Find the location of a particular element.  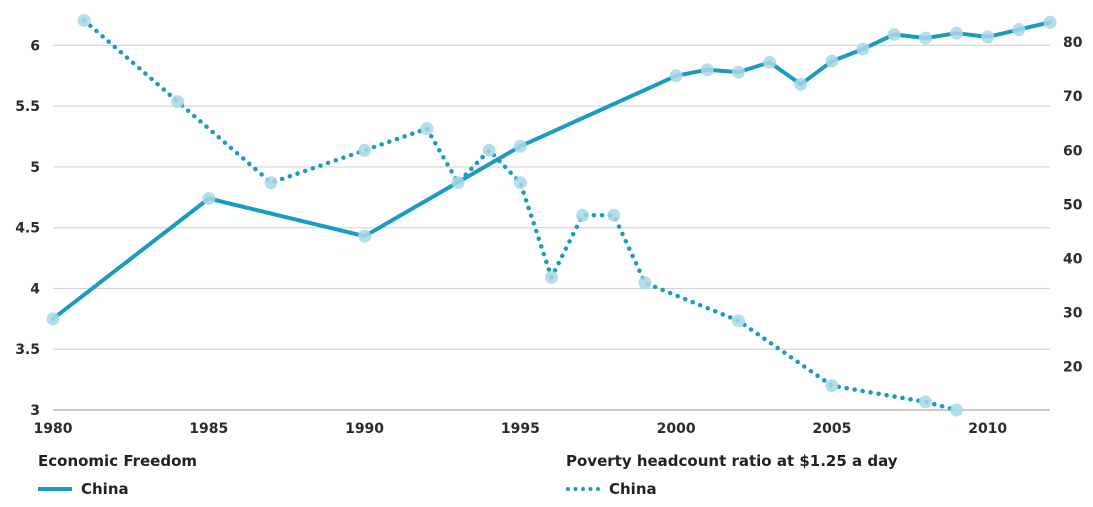

y-right-tick-label: 80 is located at coordinates (1073, 43).